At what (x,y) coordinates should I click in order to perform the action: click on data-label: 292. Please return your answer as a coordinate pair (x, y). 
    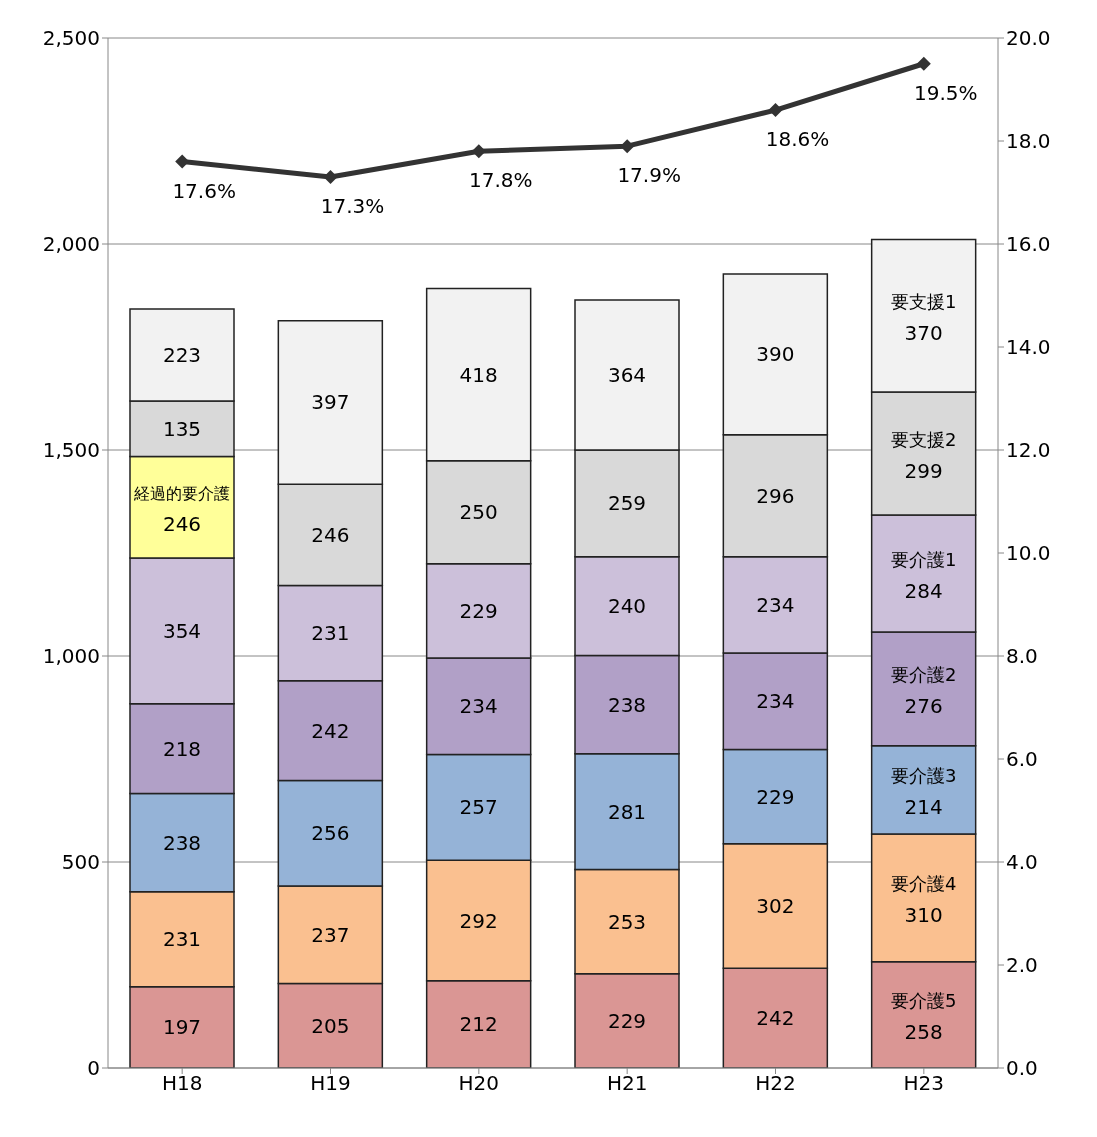
    Looking at the image, I should click on (478, 920).